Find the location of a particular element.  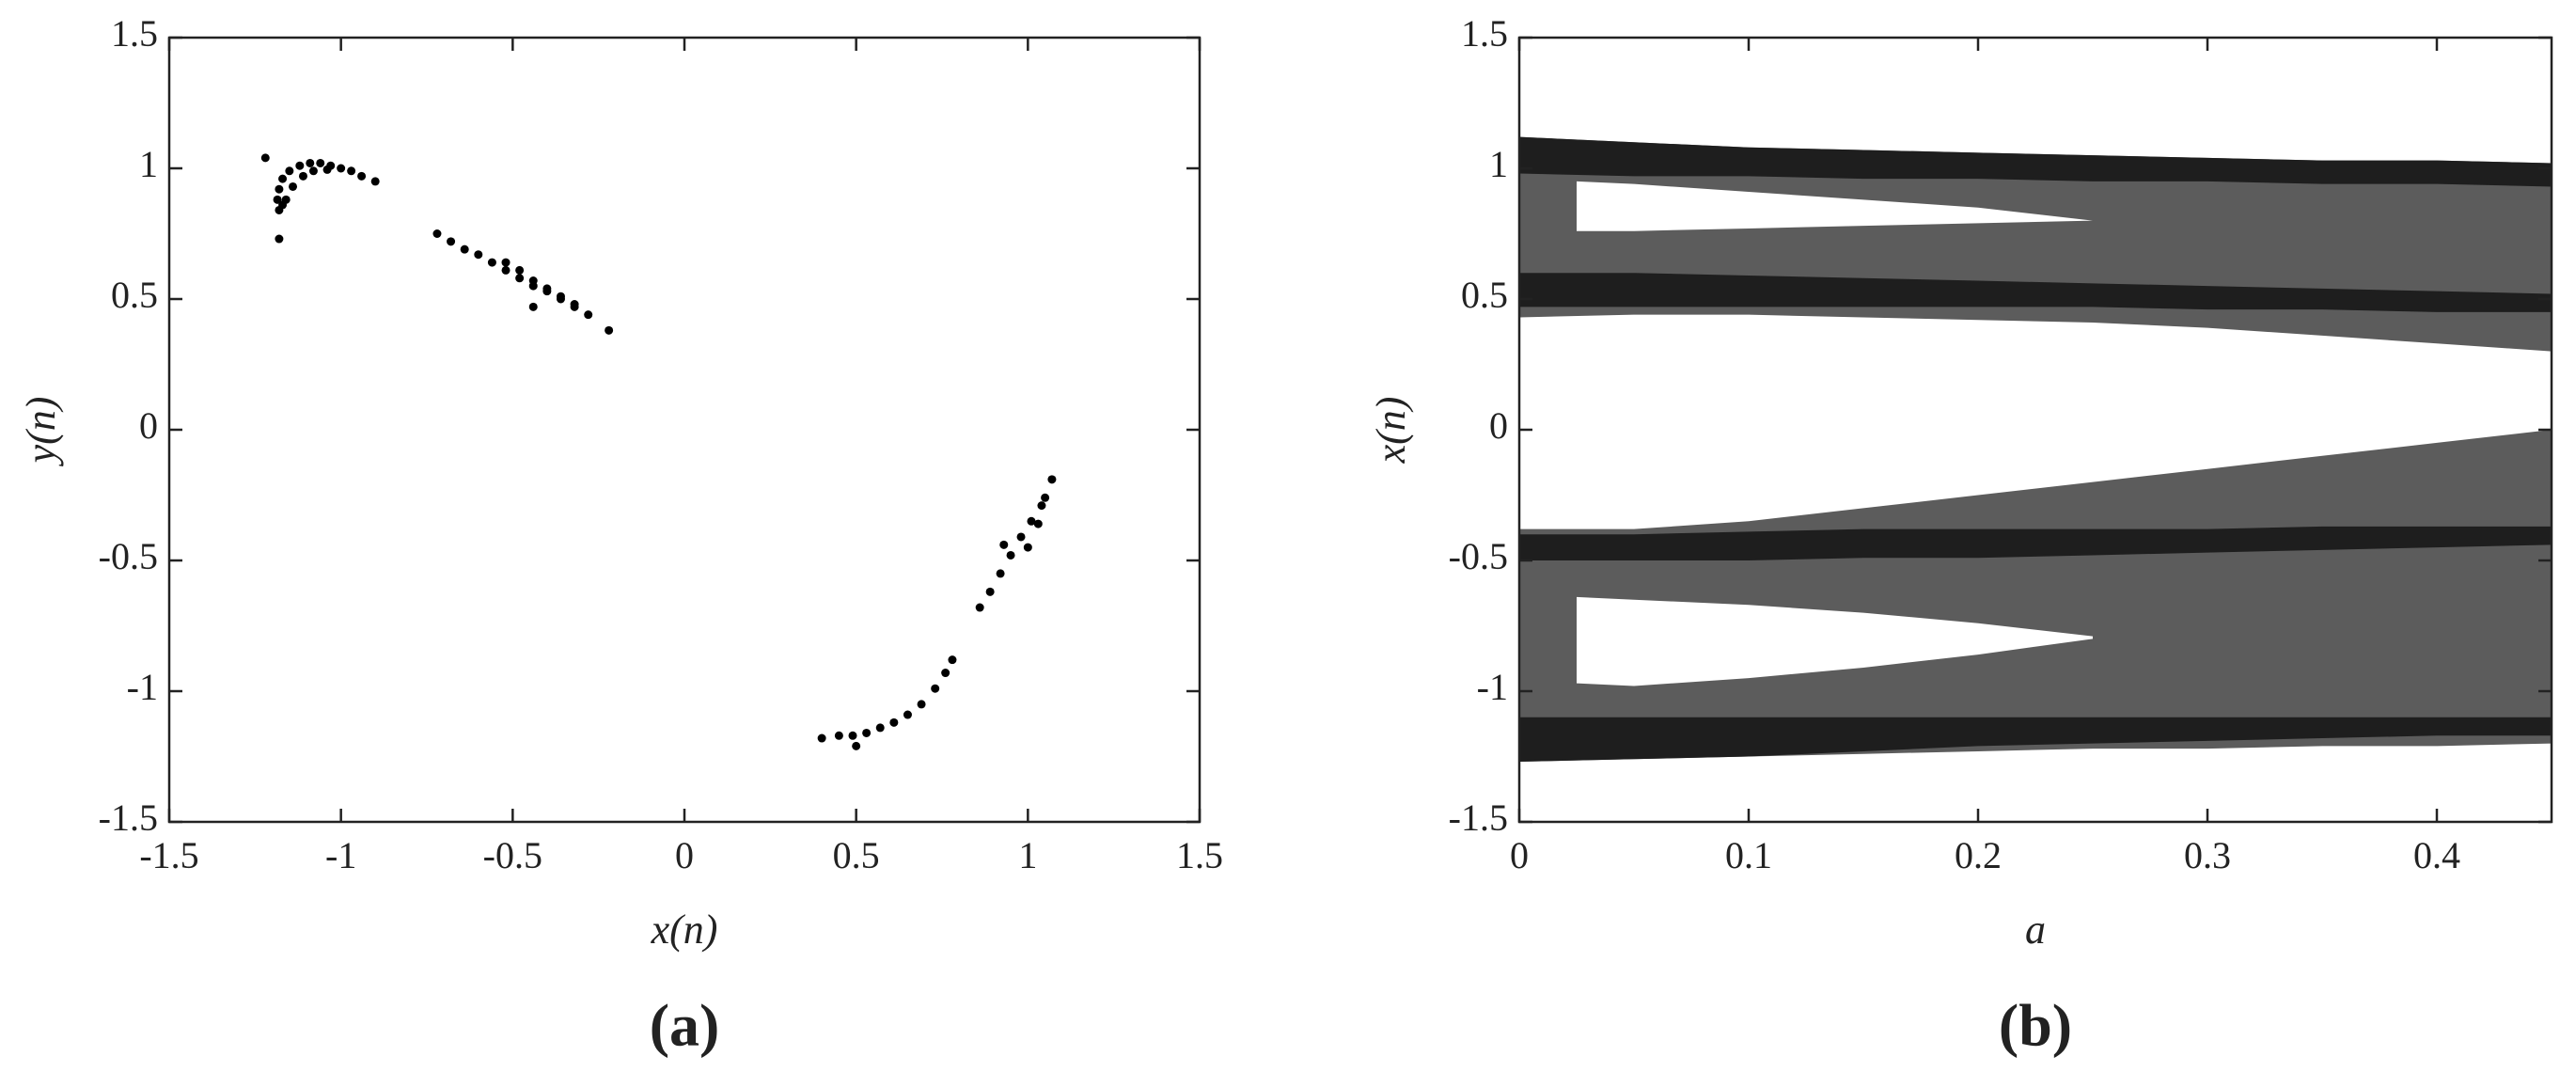

x-axis-label: a is located at coordinates (2036, 930).